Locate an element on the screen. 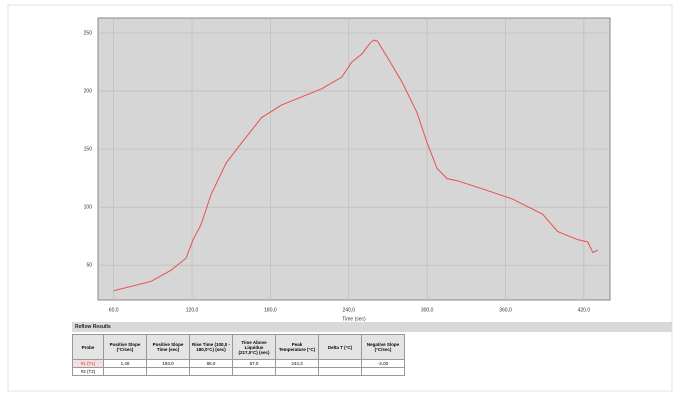 This screenshot has height=396, width=681. x-tick-label: 120,0 is located at coordinates (192, 310).